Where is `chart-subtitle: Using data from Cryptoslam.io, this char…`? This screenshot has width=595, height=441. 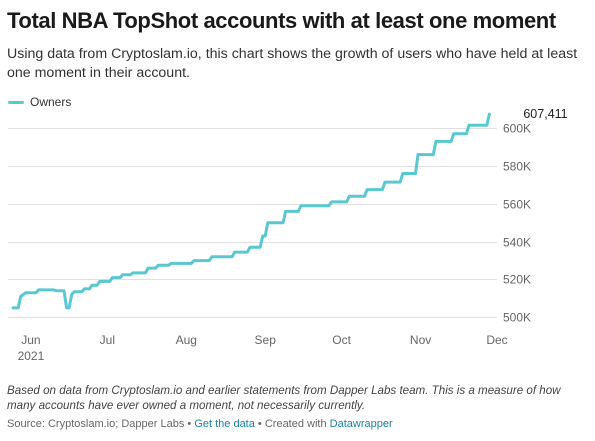
chart-subtitle: Using data from Cryptoslam.io, this char… is located at coordinates (292, 63).